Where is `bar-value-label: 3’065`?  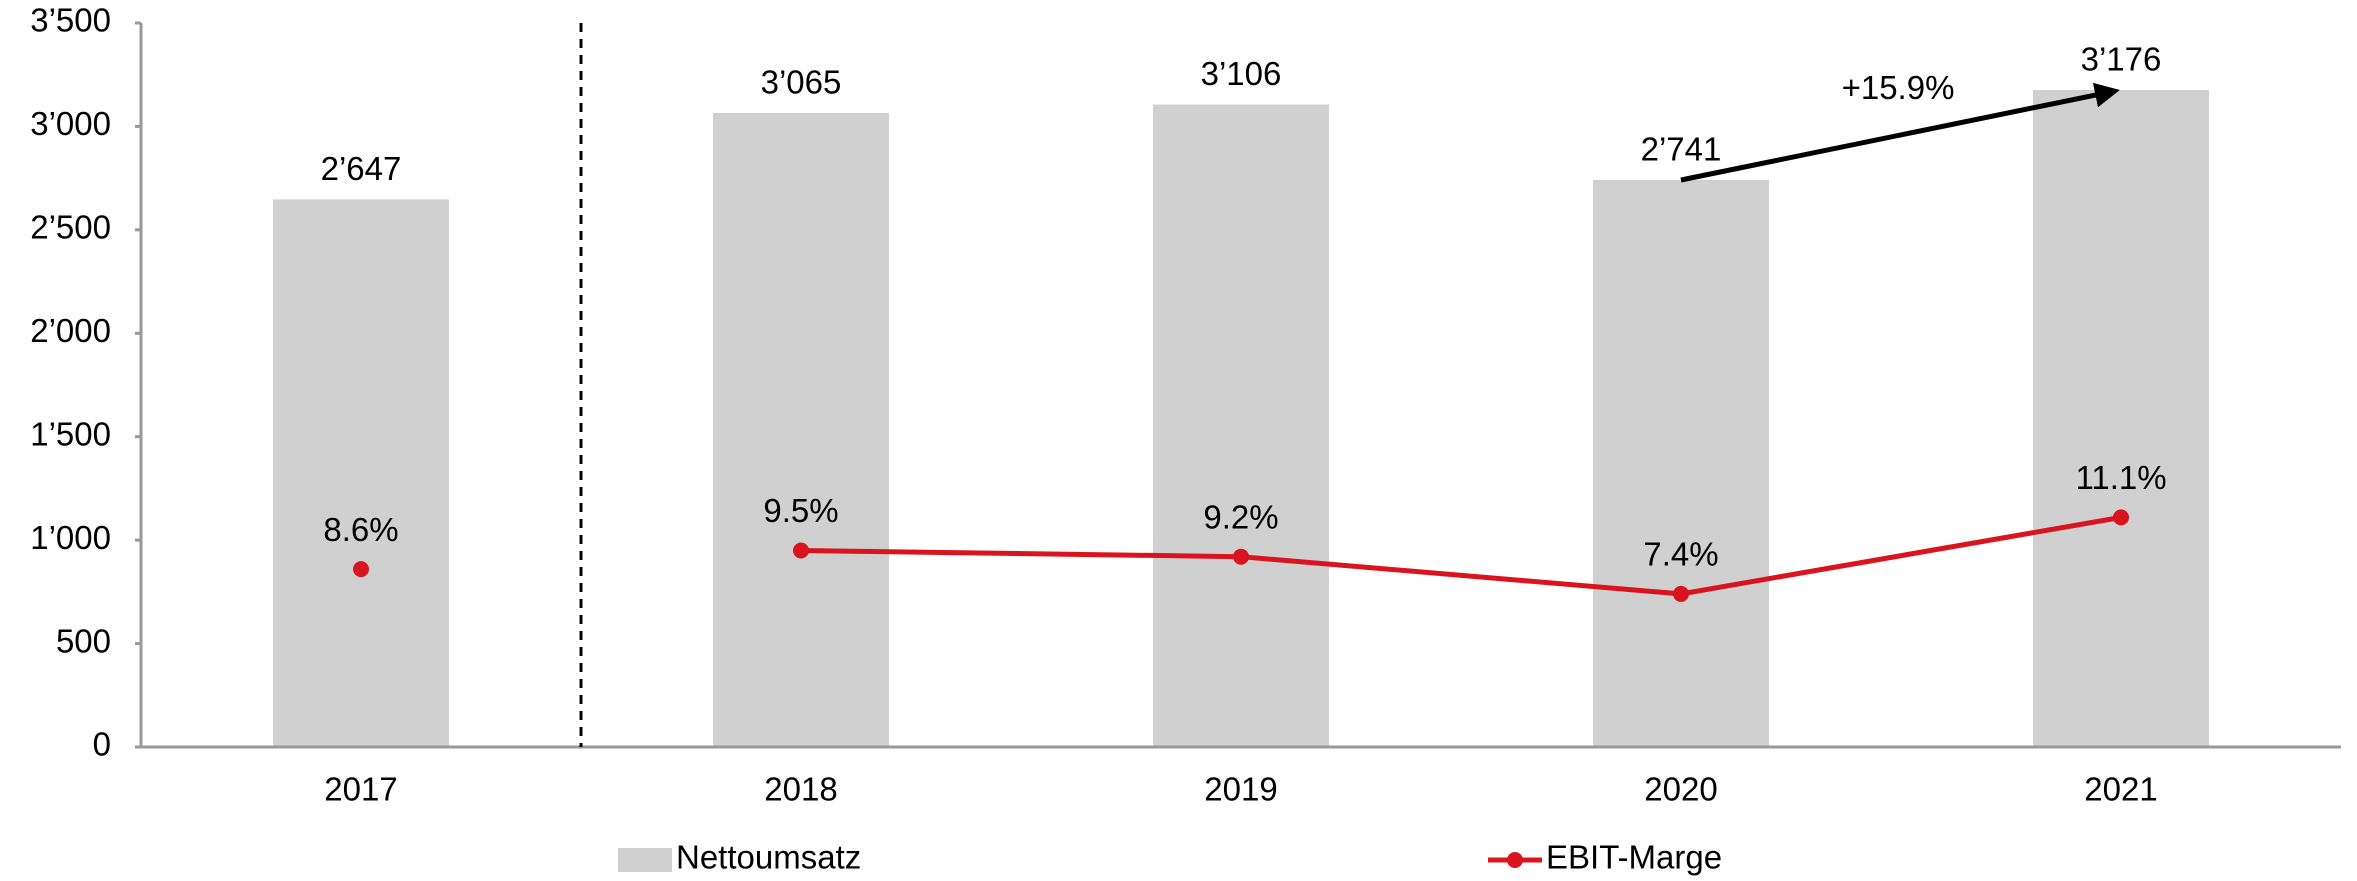
bar-value-label: 3’065 is located at coordinates (801, 82).